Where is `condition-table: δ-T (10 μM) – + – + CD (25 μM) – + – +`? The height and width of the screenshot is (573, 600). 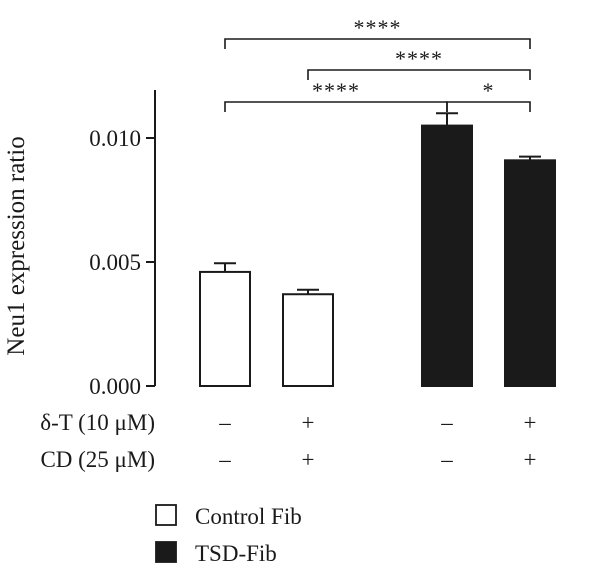 condition-table: δ-T (10 μM) – + – + CD (25 μM) – + – + is located at coordinates (288, 441).